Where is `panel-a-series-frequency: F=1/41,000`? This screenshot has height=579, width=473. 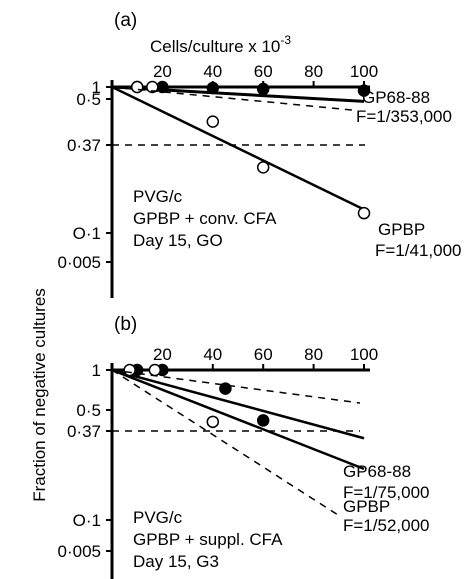 panel-a-series-frequency: F=1/41,000 is located at coordinates (418, 250).